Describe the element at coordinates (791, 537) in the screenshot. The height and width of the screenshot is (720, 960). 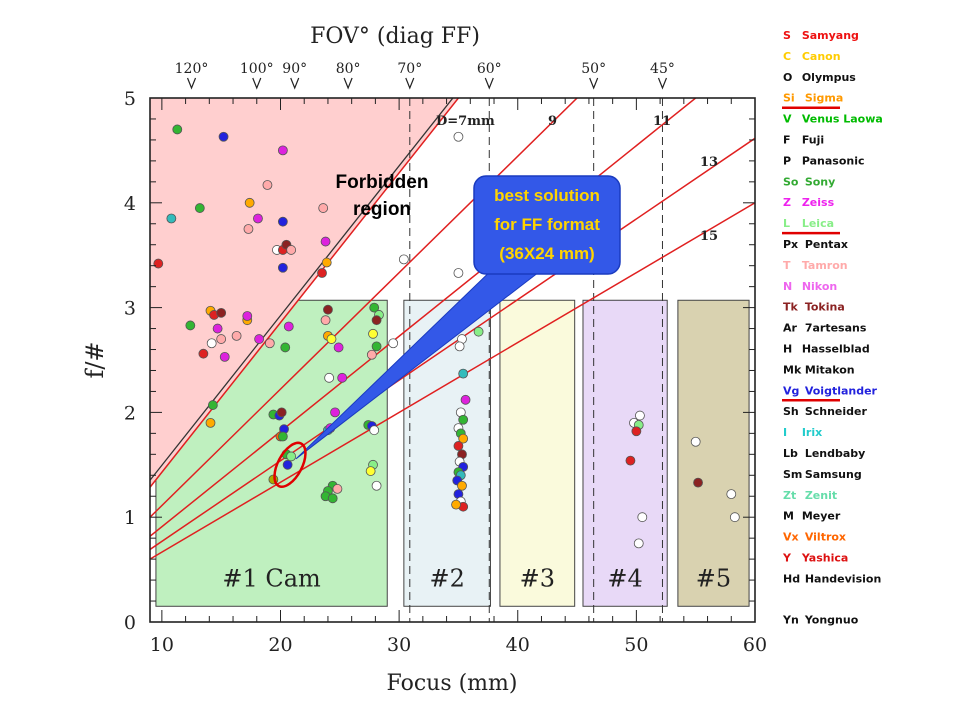
I see `legend-code: Vx` at that location.